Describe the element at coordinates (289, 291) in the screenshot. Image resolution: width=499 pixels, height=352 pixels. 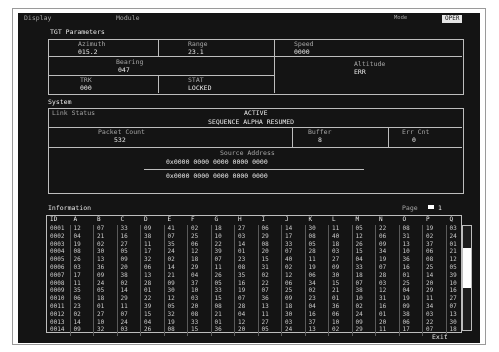
I see `table-cell: 25` at that location.